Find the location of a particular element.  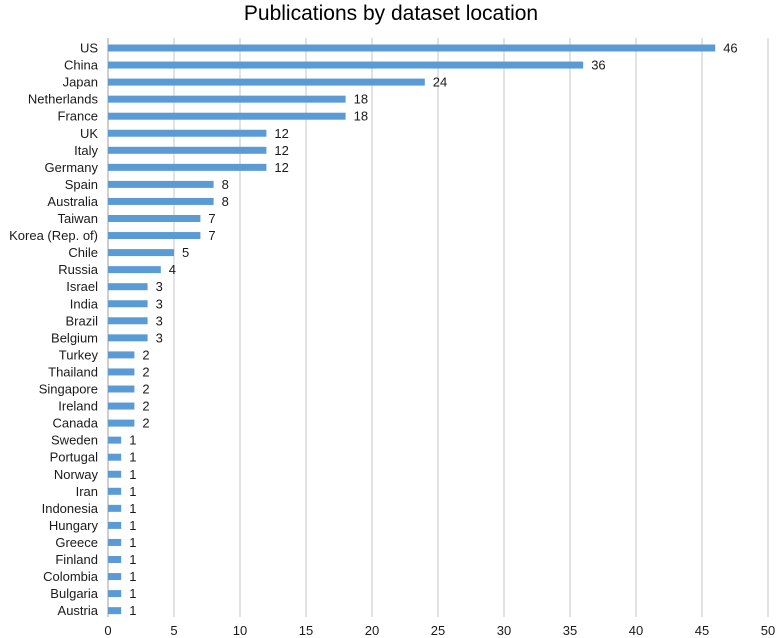

category-label: Germany is located at coordinates (72, 167).